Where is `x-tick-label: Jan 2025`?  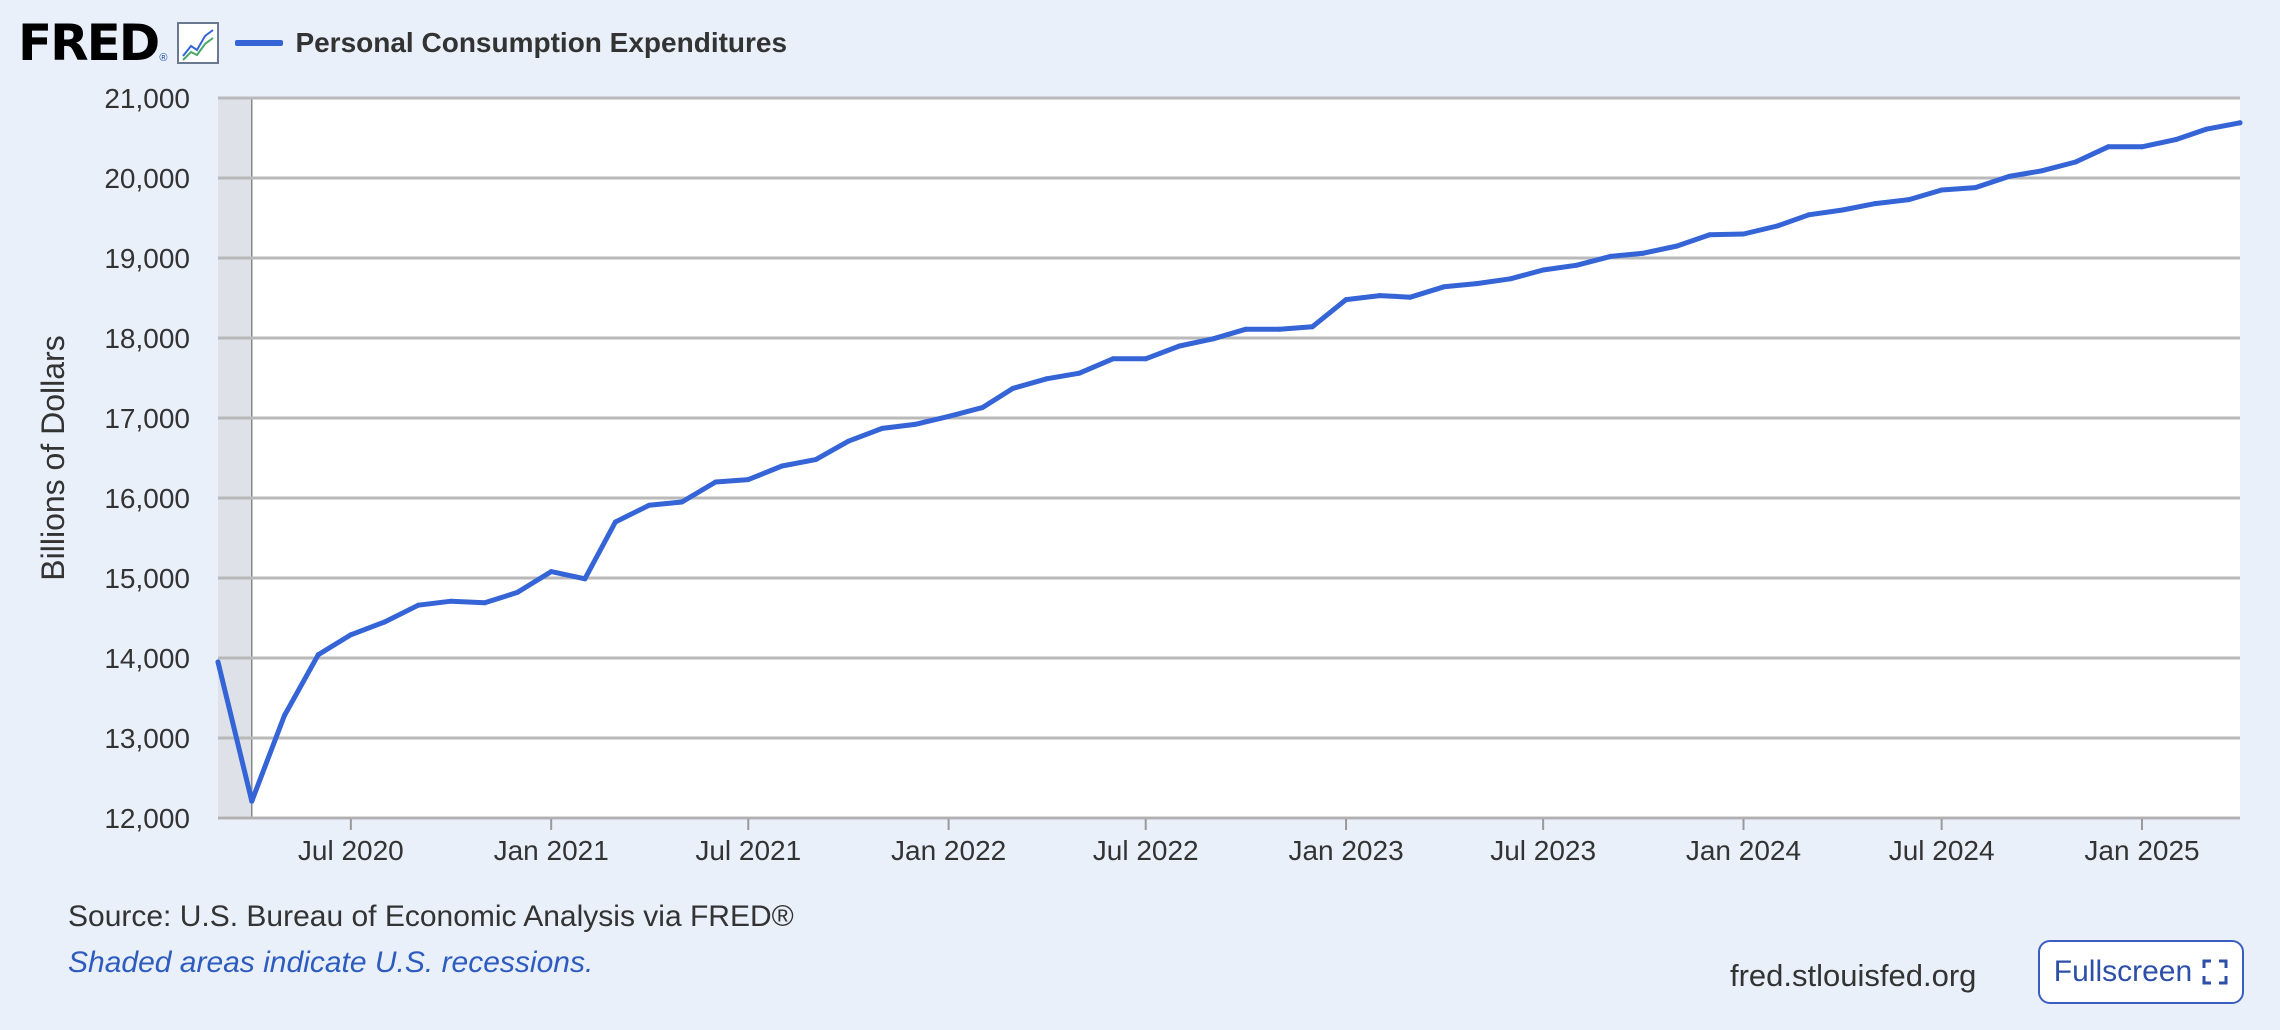 x-tick-label: Jan 2025 is located at coordinates (2141, 850).